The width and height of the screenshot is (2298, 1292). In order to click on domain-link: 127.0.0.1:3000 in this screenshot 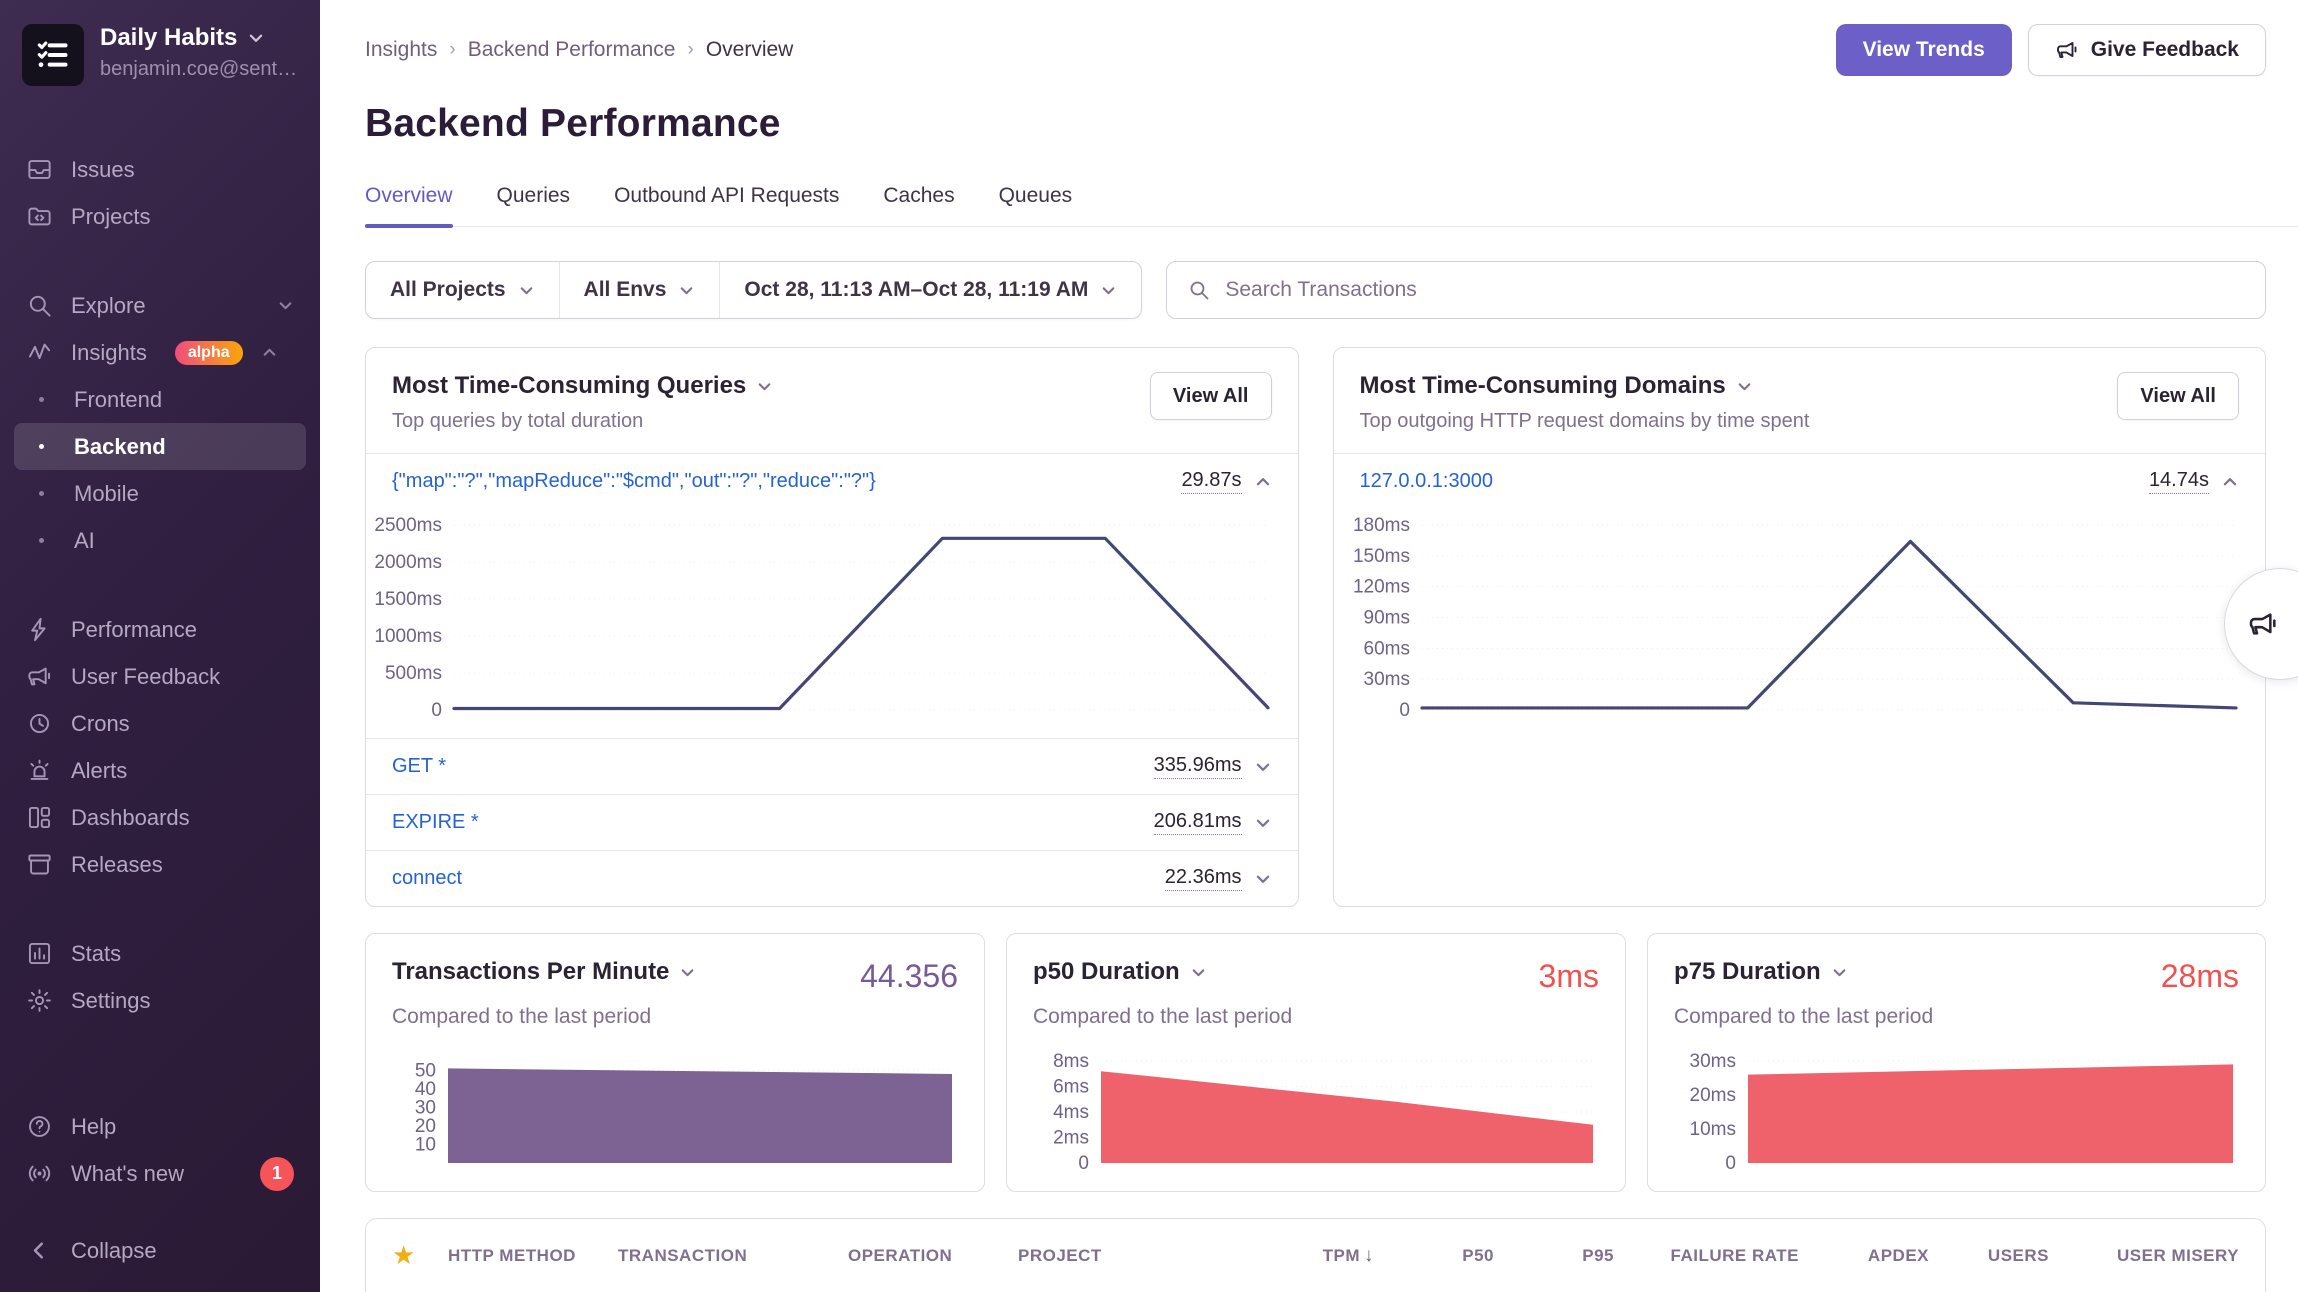, I will do `click(1426, 481)`.